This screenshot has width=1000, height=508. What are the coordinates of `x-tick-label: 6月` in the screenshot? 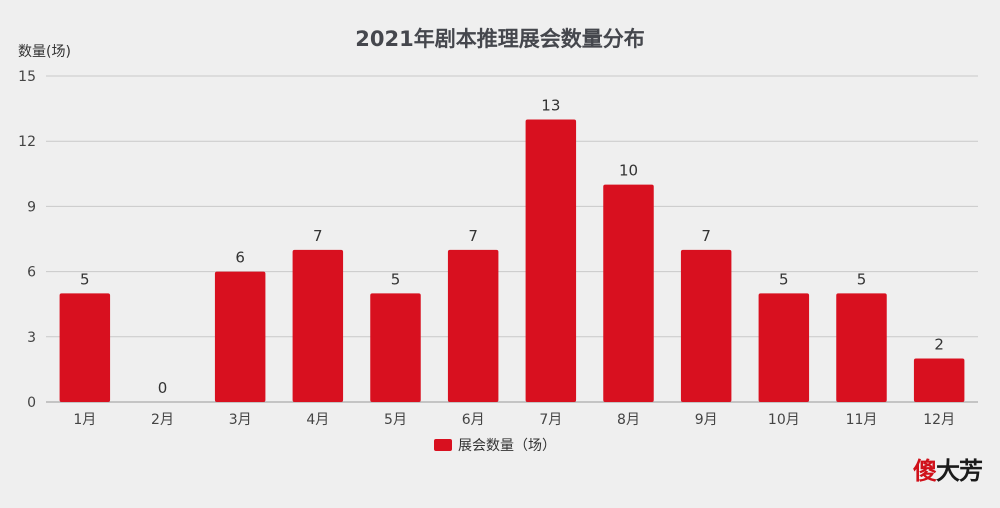 It's located at (473, 420).